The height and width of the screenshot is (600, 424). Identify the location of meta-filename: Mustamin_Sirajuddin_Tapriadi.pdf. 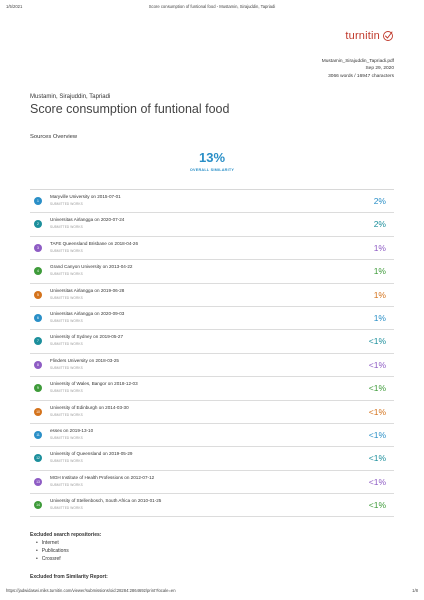
(357, 61).